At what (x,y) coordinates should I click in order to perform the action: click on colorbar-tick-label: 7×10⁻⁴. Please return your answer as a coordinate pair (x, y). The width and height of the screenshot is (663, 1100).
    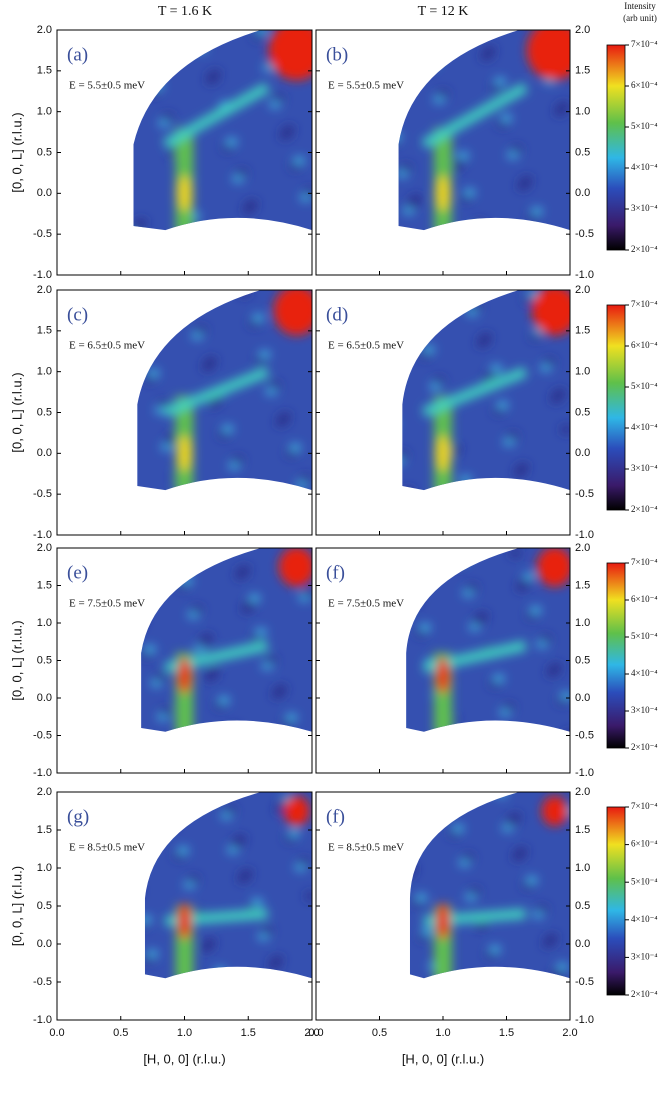
    Looking at the image, I should click on (644, 304).